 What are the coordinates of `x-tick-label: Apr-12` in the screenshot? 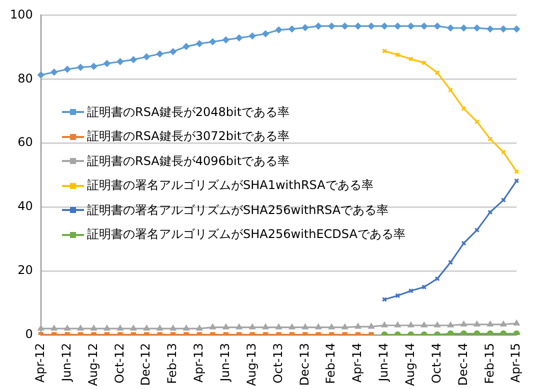 It's located at (40, 362).